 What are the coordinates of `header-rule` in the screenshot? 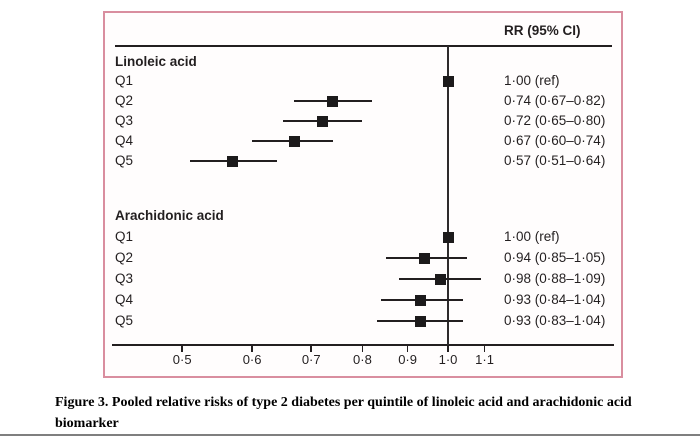 It's located at (363, 46).